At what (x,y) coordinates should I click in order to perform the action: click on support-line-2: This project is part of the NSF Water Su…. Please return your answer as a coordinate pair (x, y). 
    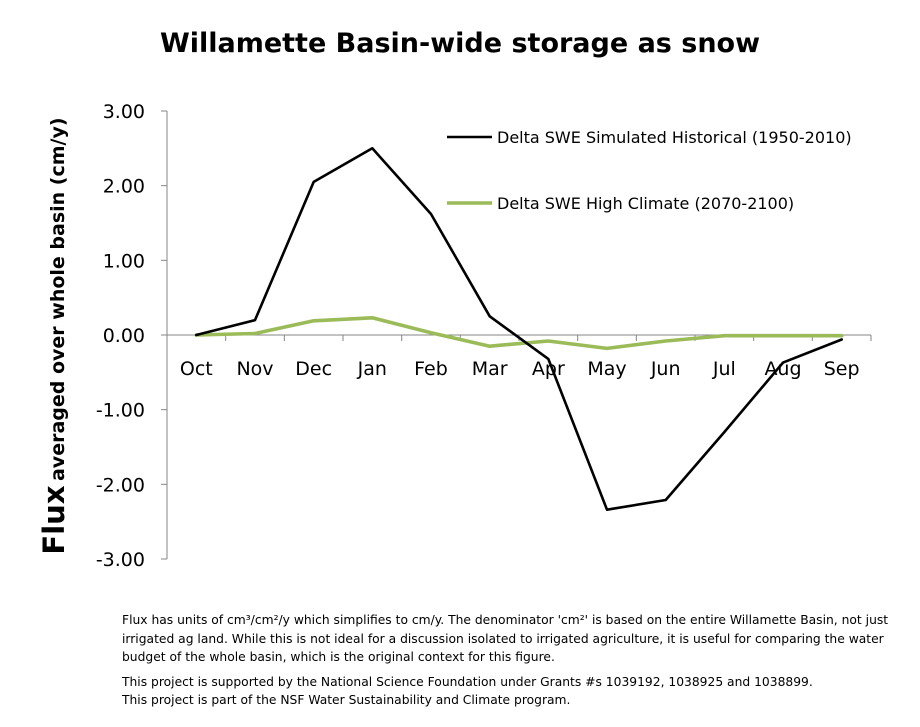
    Looking at the image, I should click on (346, 700).